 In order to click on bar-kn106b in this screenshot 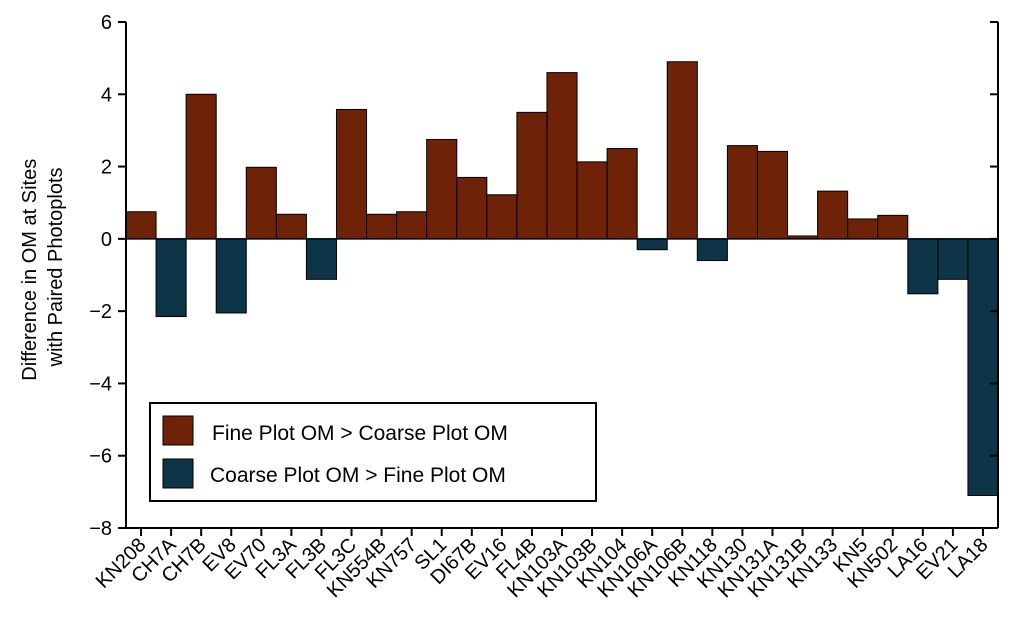, I will do `click(682, 150)`.